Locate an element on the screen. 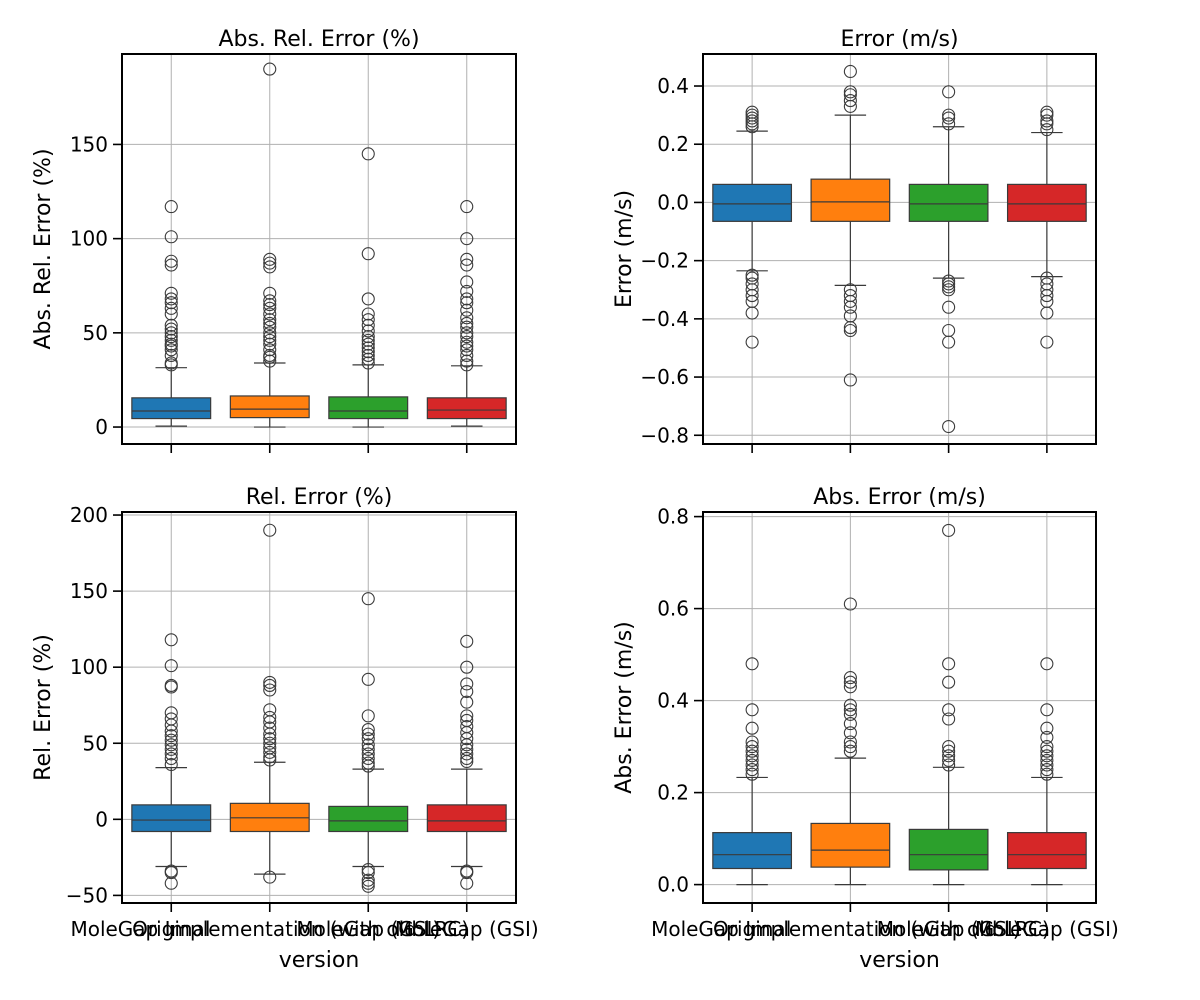 This screenshot has width=1200, height=1000. y-tick-label: 50 is located at coordinates (95, 333).